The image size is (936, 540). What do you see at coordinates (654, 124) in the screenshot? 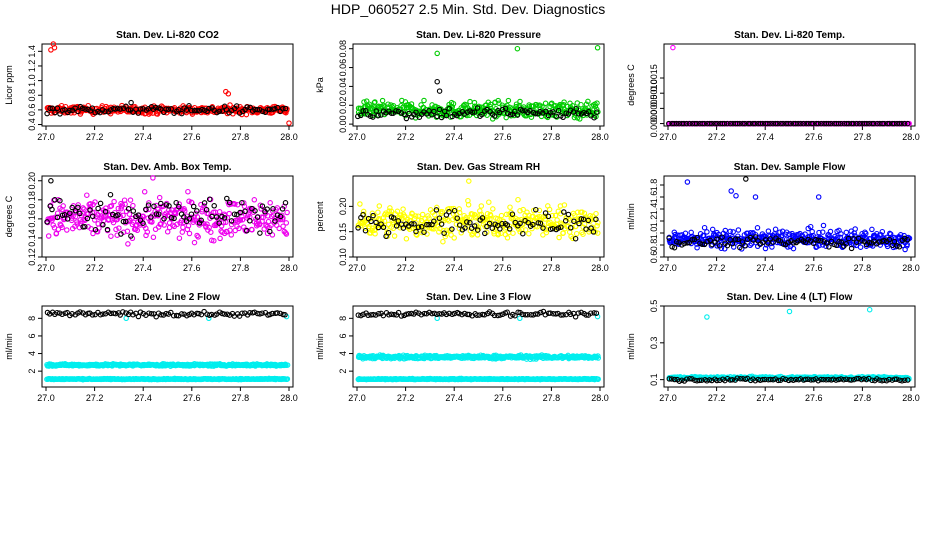
I see `y-tick-label: 0.0000` at bounding box center [654, 124].